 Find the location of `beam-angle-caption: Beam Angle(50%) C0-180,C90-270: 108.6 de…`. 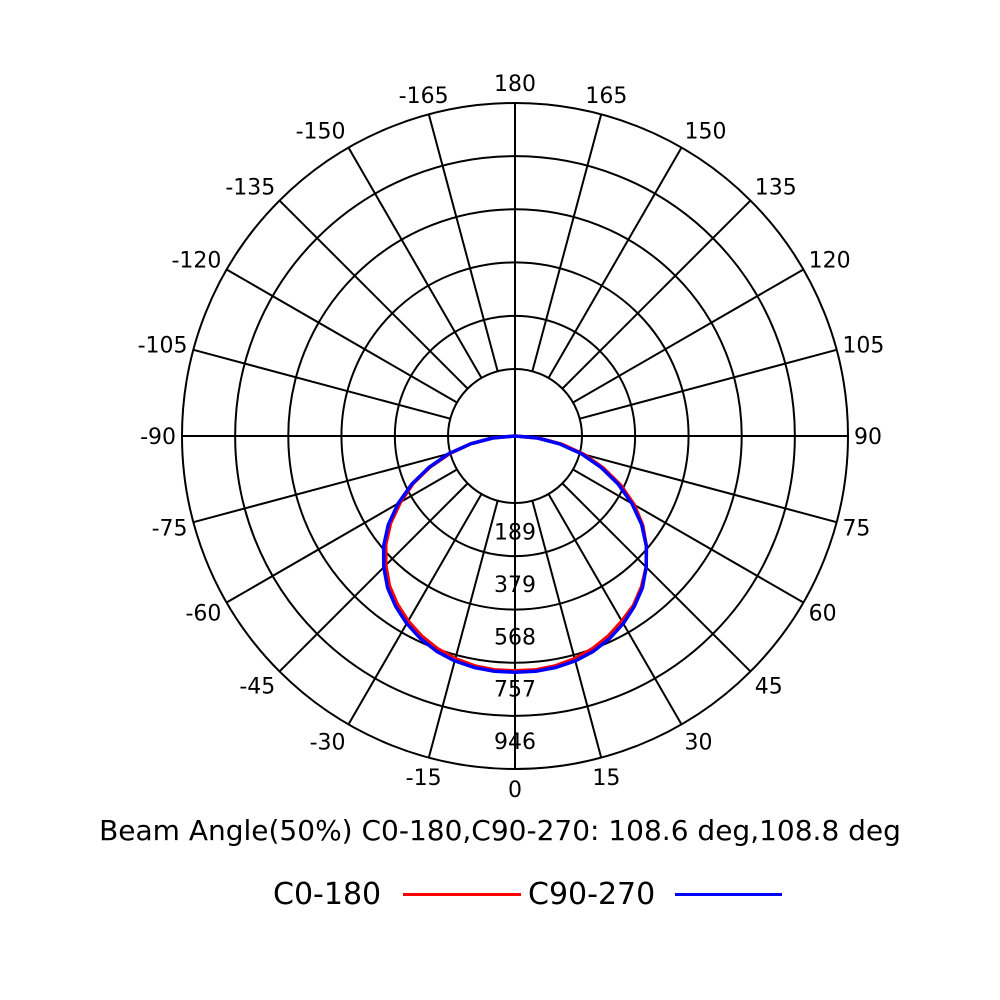

beam-angle-caption: Beam Angle(50%) C0-180,C90-270: 108.6 de… is located at coordinates (500, 830).